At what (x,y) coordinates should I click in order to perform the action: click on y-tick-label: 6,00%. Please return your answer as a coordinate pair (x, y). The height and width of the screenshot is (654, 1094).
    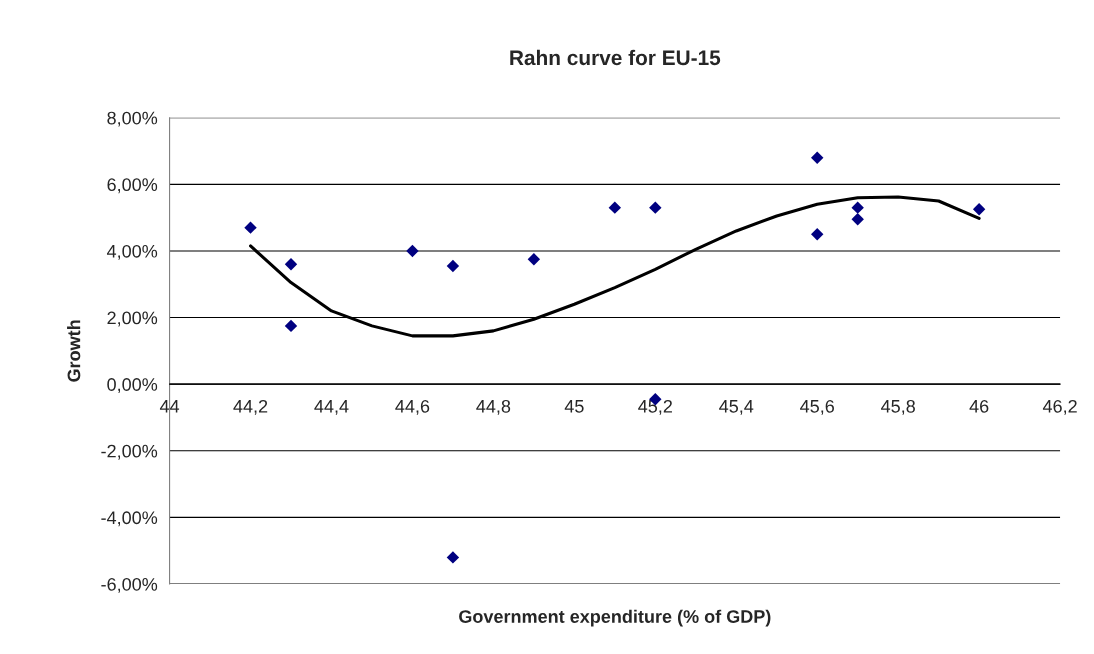
    Looking at the image, I should click on (132, 186).